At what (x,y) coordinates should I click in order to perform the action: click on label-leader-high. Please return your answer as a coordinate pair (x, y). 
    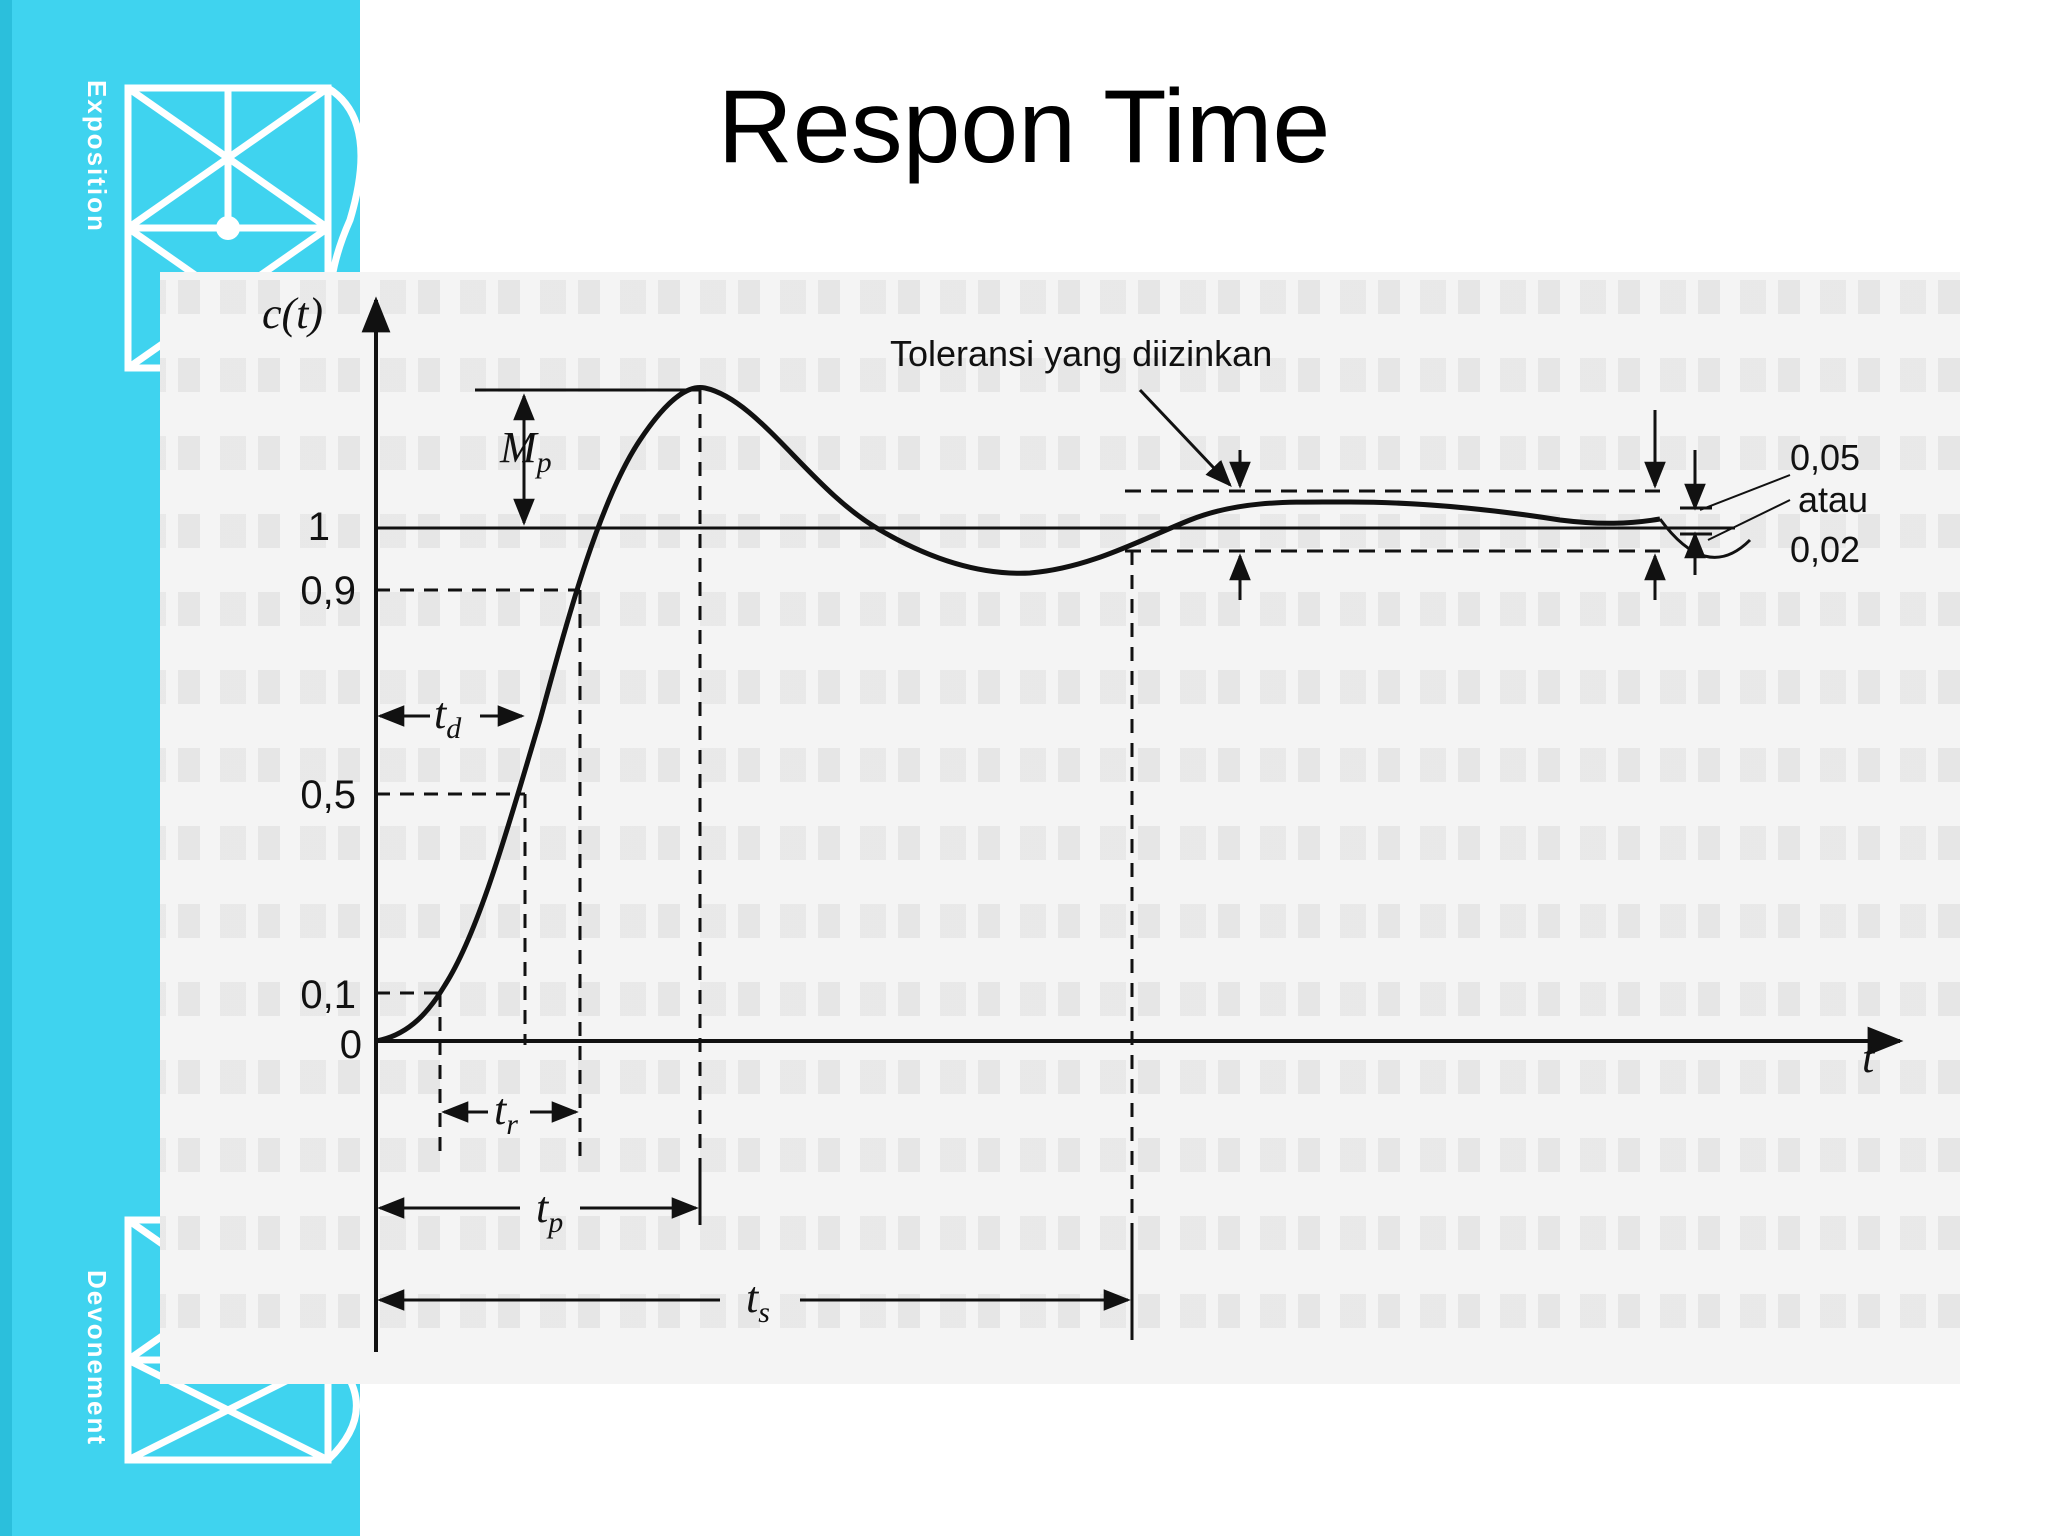
    Looking at the image, I should click on (1745, 492).